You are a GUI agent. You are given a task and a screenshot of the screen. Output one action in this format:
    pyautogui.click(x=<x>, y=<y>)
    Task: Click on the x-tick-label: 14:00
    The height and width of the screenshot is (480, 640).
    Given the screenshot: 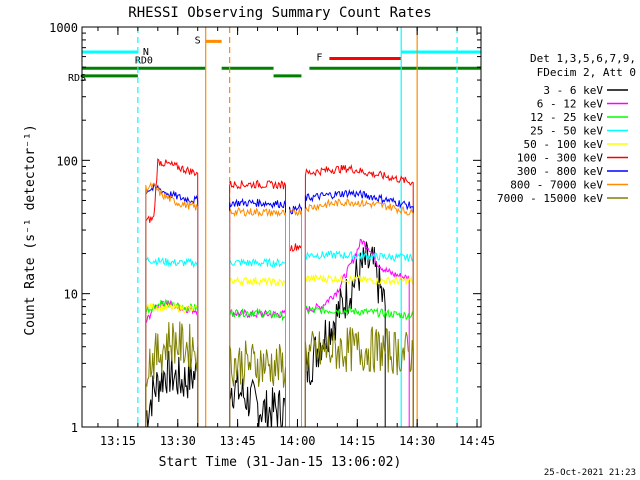 What is the action you would take?
    pyautogui.click(x=297, y=441)
    